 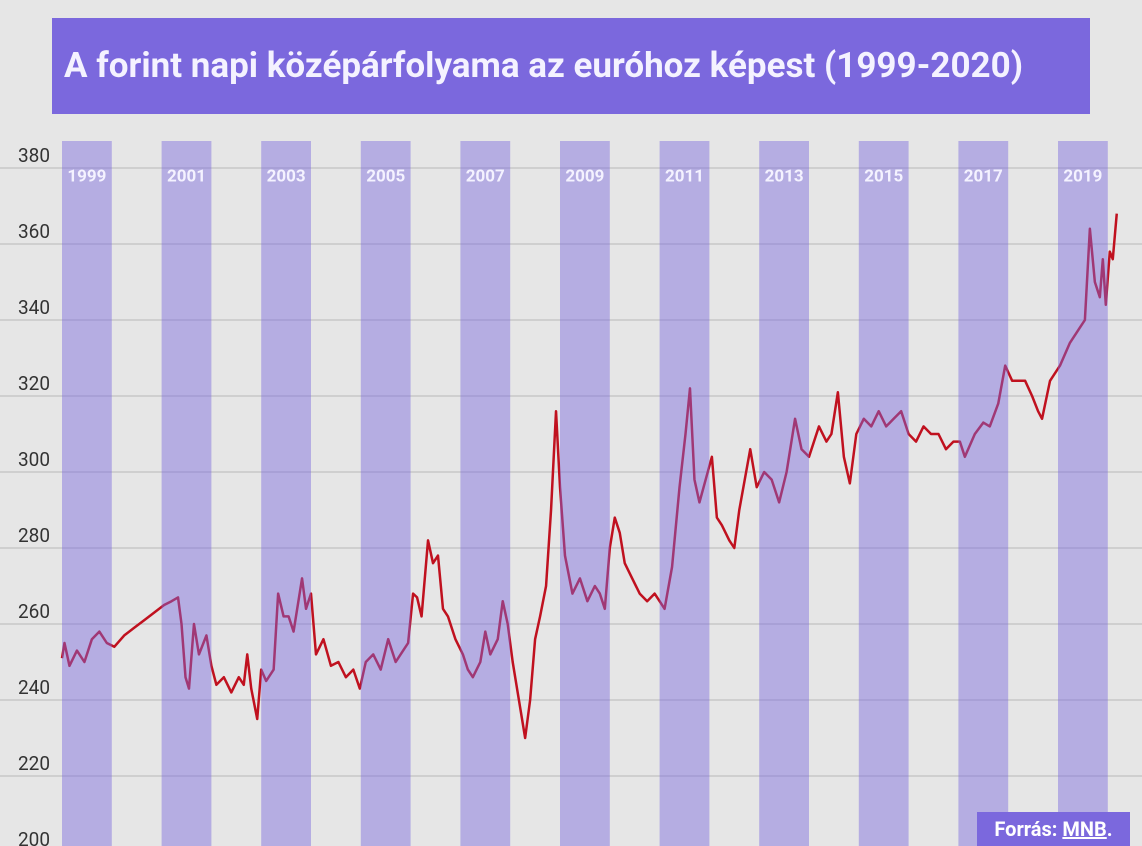 What do you see at coordinates (86, 176) in the screenshot?
I see `band-label: 1999` at bounding box center [86, 176].